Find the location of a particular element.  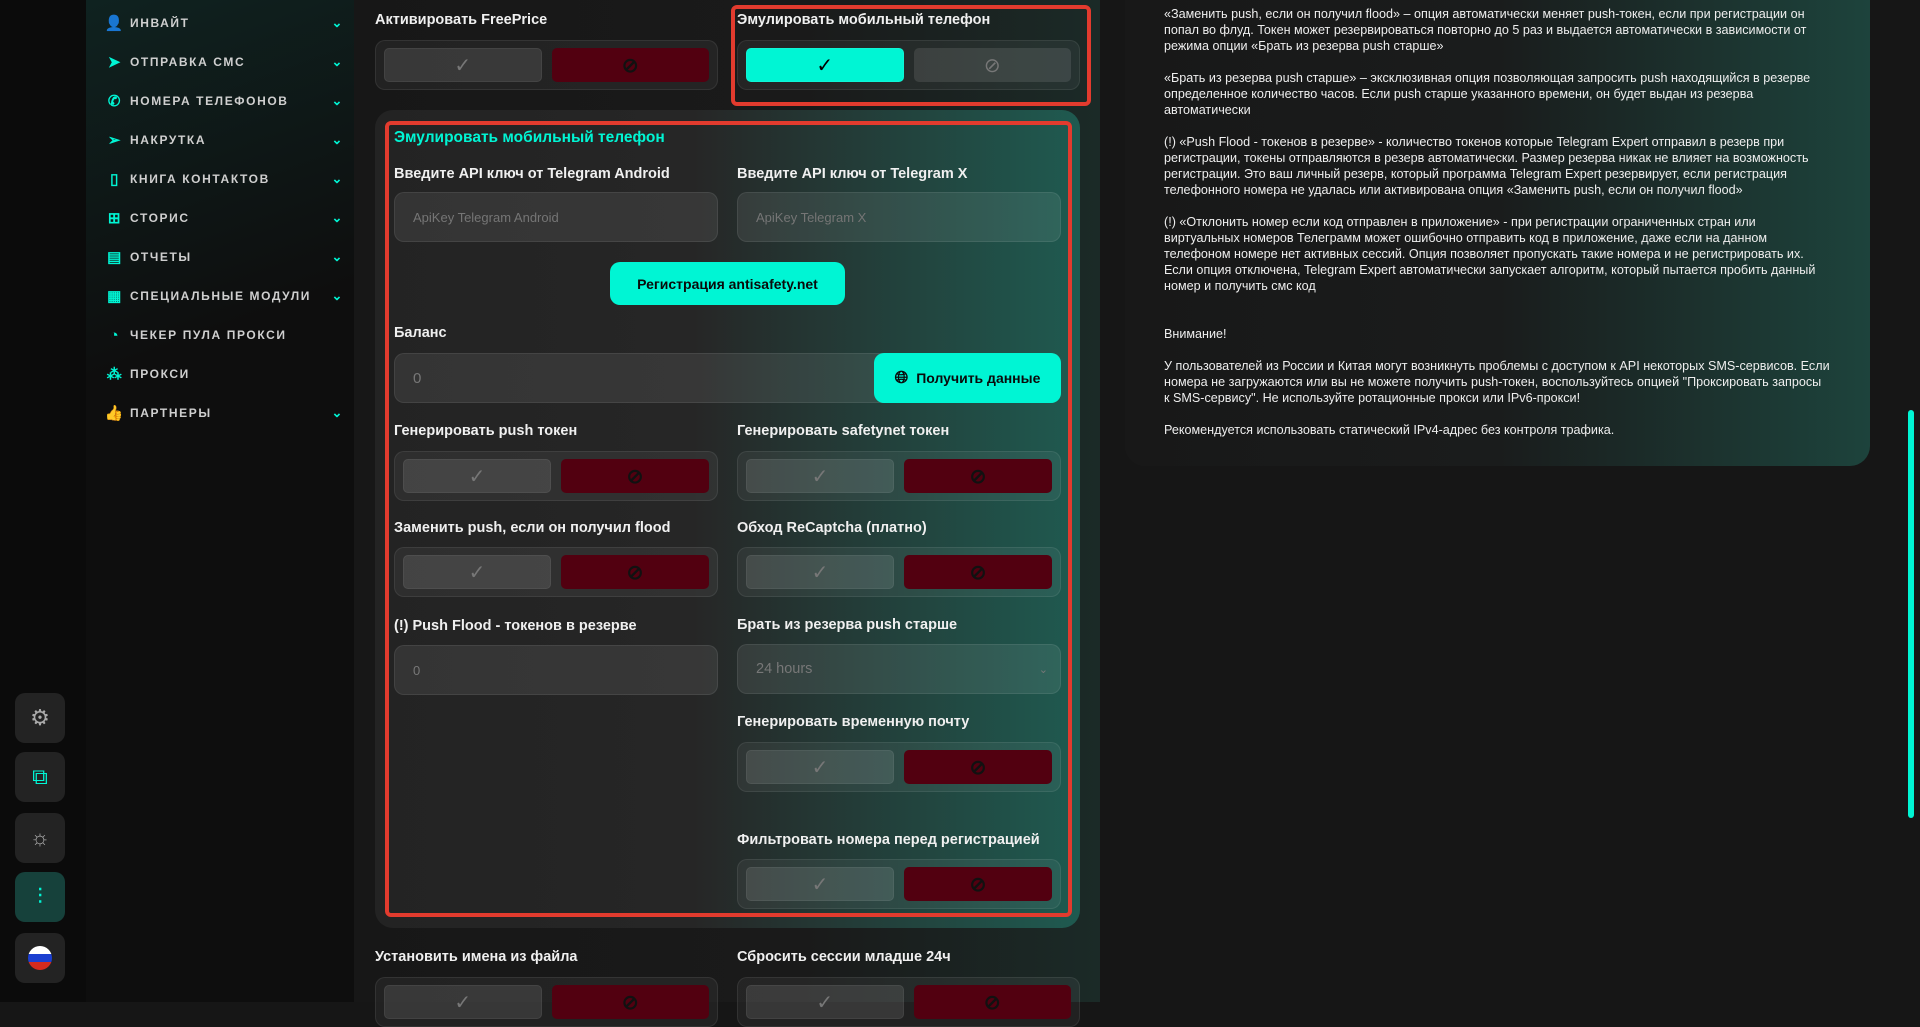

nav-item-label: ИНВАЙТ is located at coordinates (160, 23).